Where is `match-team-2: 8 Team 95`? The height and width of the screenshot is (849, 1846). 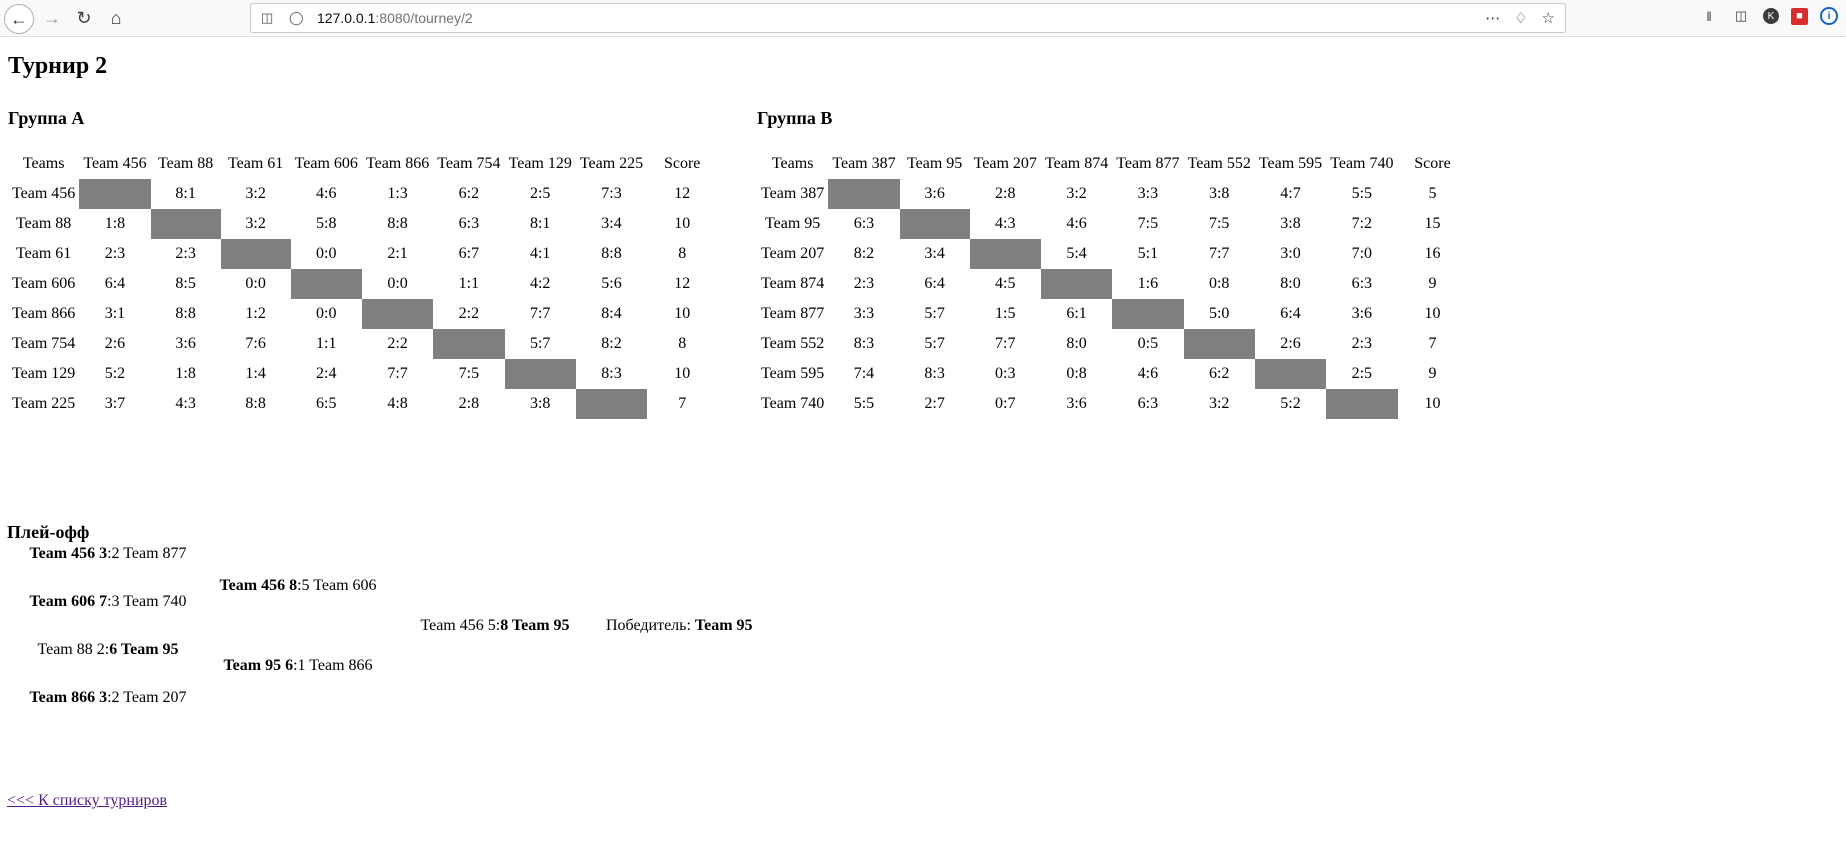 match-team-2: 8 Team 95 is located at coordinates (535, 625).